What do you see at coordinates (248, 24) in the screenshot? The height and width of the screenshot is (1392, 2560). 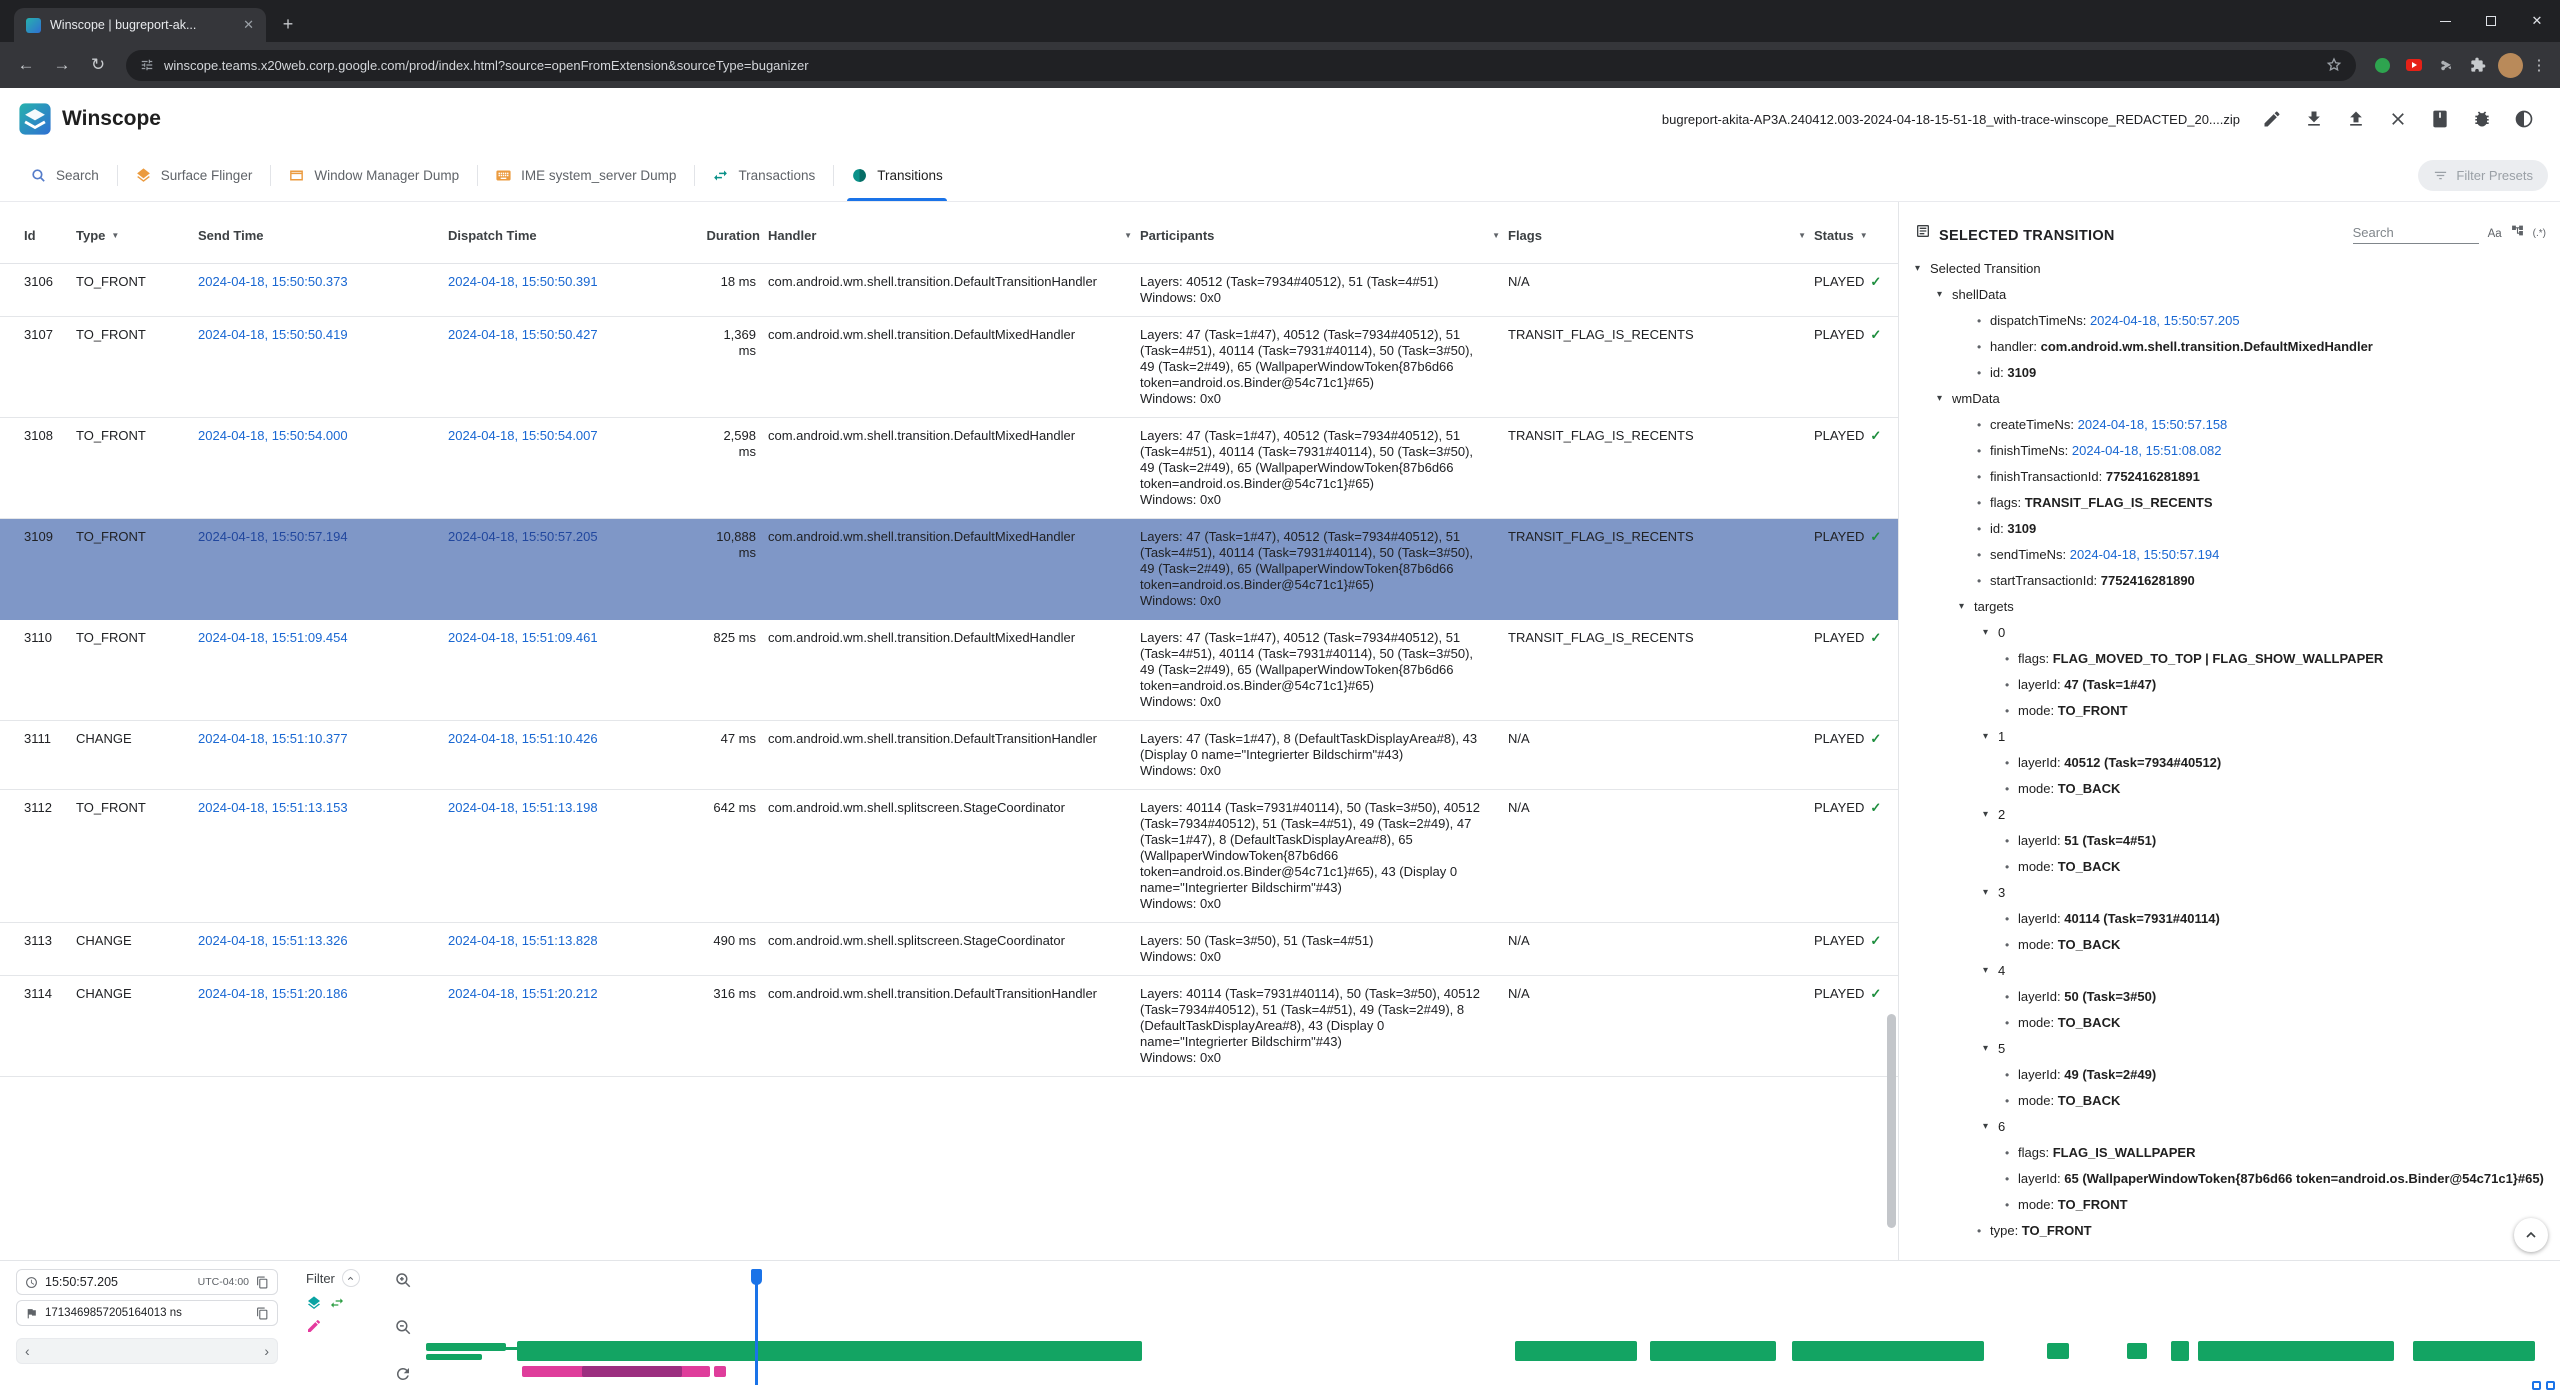 I see `tab-close-icon: ✕` at bounding box center [248, 24].